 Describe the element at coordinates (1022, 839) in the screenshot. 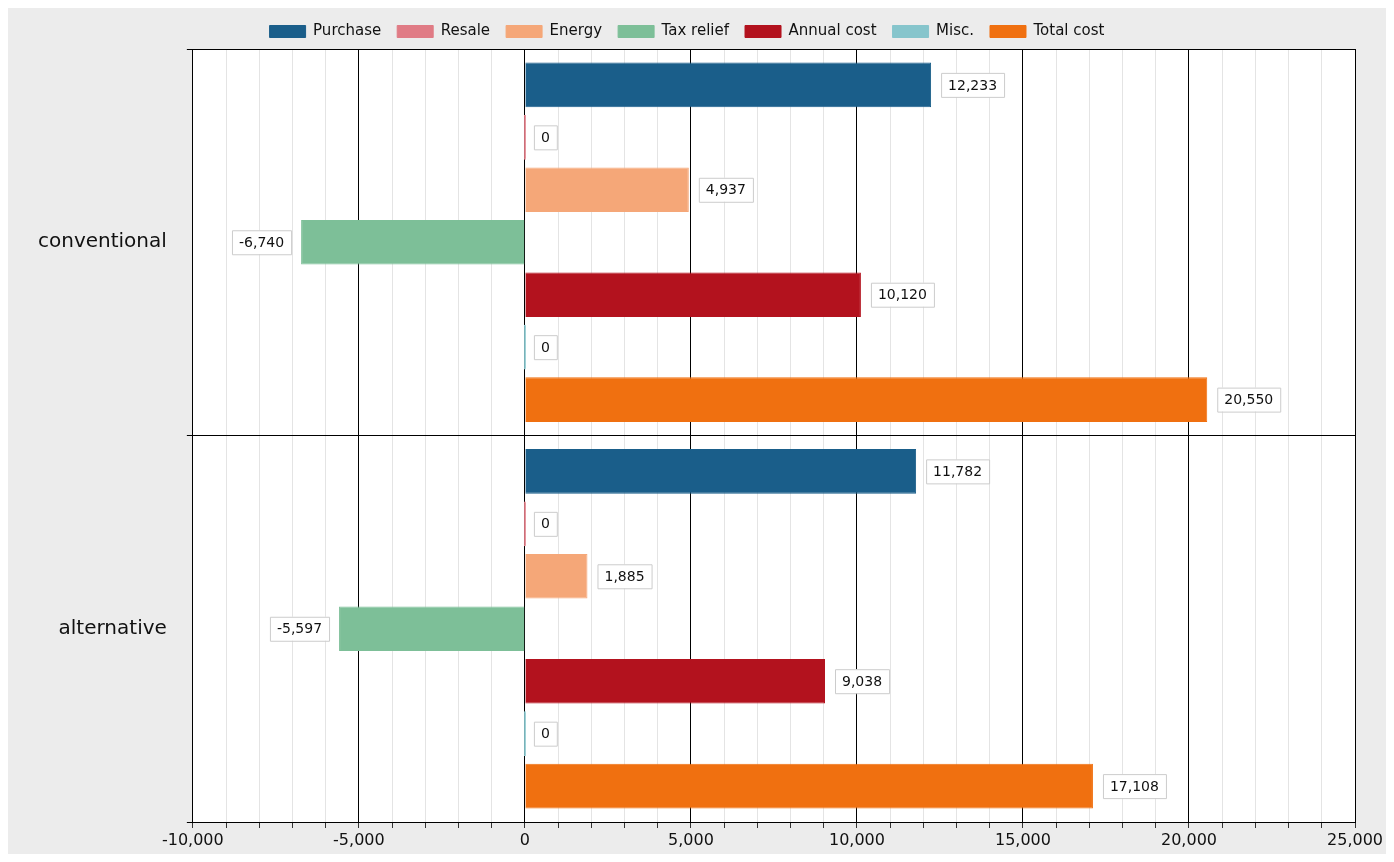

I see `x-tick-label: 15,000` at that location.